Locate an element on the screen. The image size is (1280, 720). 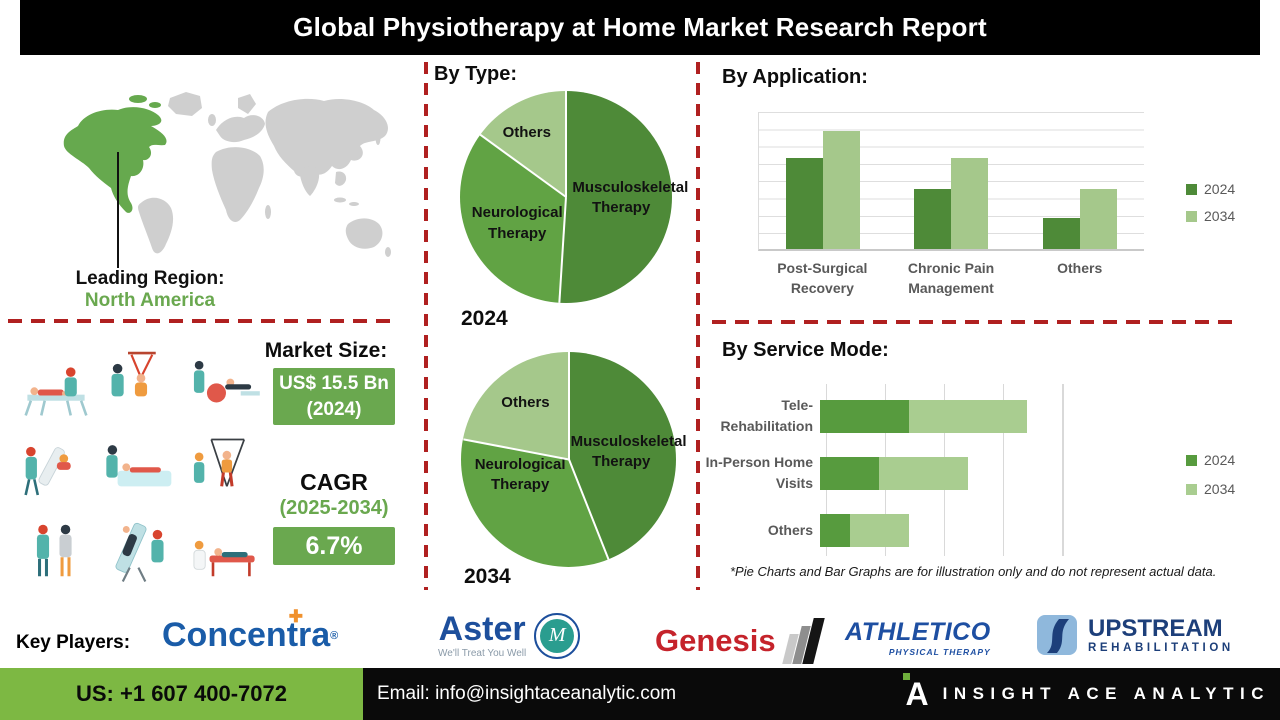
registered-mark-icon: ® is located at coordinates (334, 635).